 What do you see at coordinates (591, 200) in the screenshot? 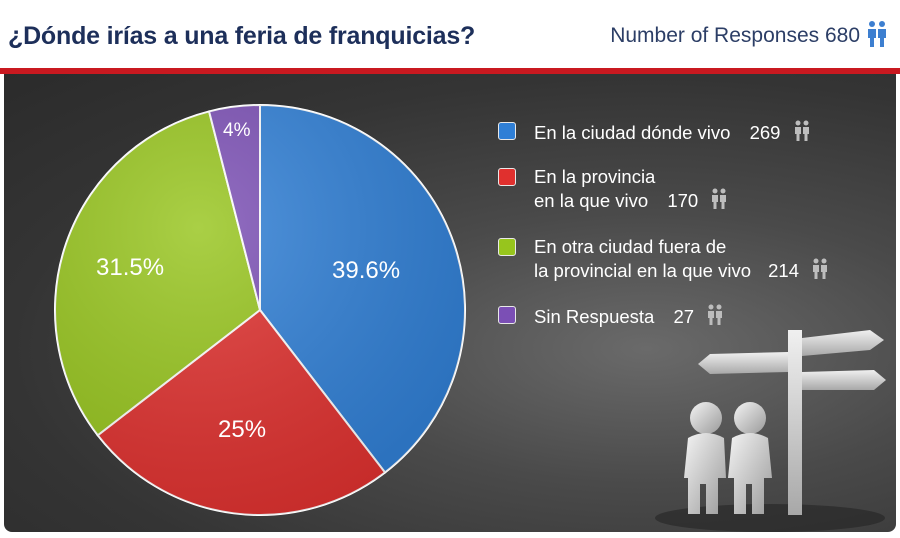
I see `legend-label-line2: en la que vivo` at bounding box center [591, 200].